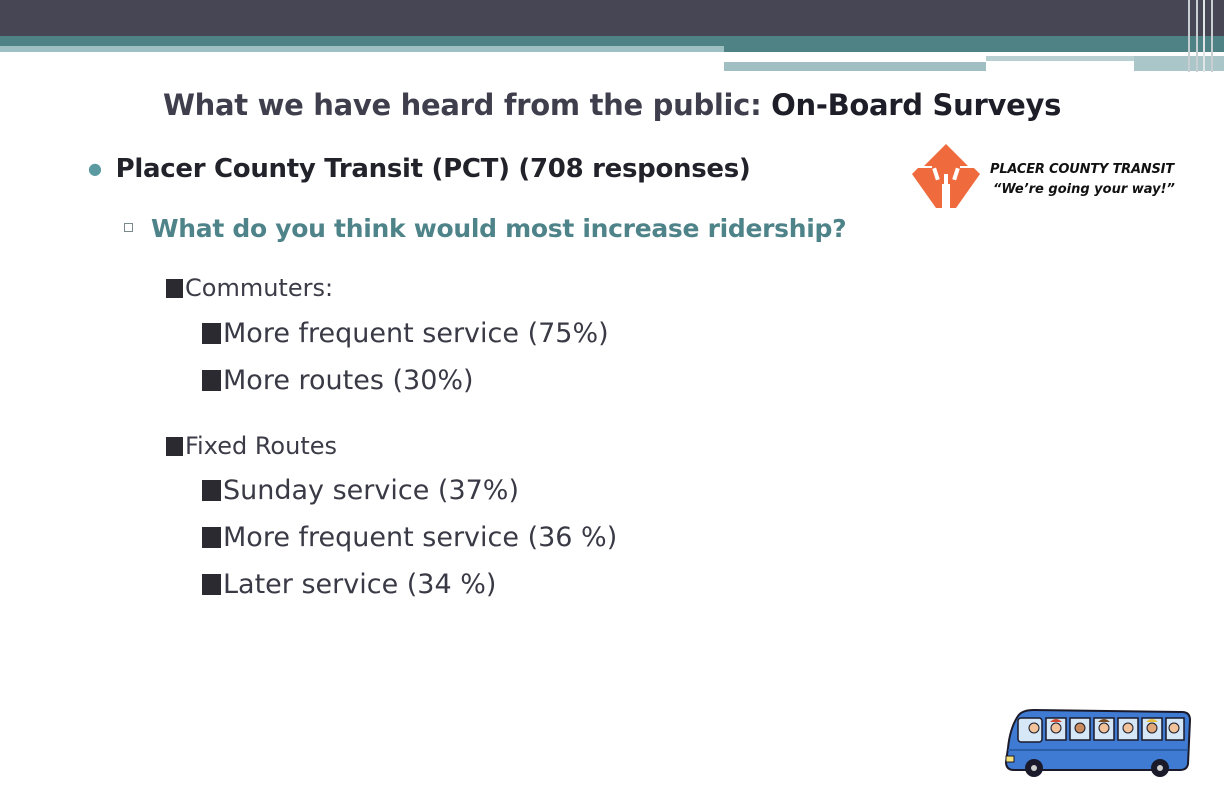 This screenshot has height=792, width=1224. What do you see at coordinates (612, 18) in the screenshot?
I see `header-band-dark` at bounding box center [612, 18].